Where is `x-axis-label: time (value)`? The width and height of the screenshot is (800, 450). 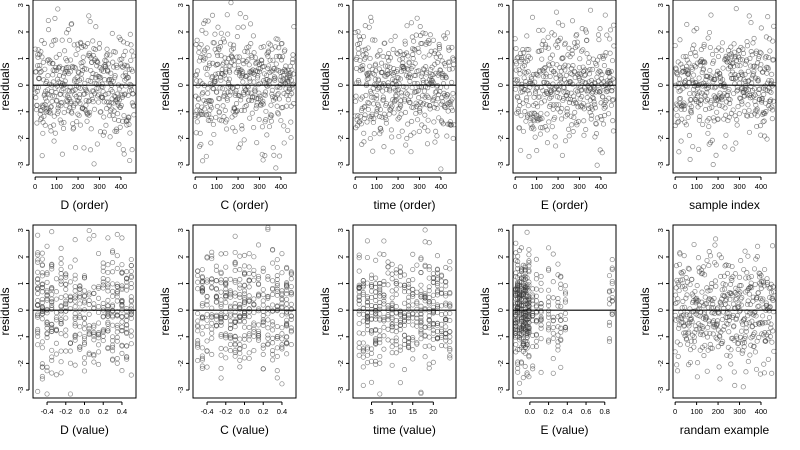 x-axis-label: time (value) is located at coordinates (404, 430).